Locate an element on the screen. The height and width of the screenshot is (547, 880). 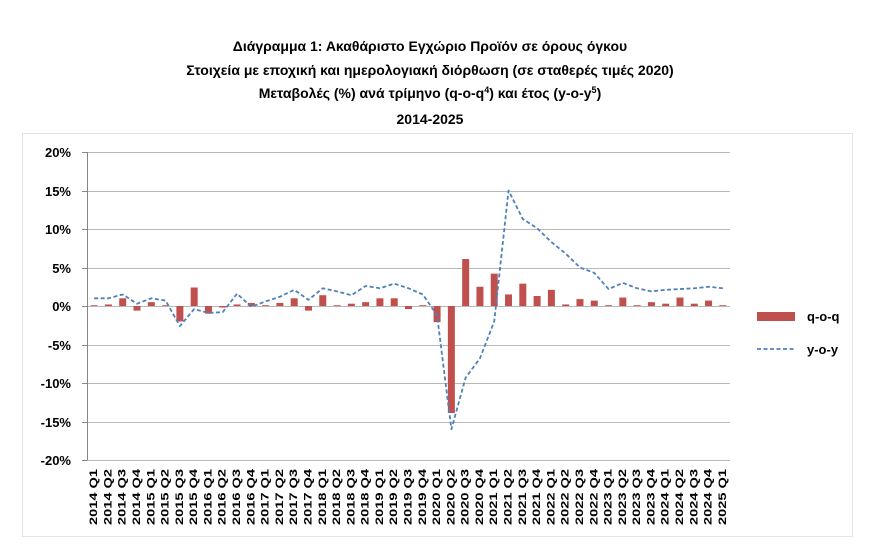
x-tick-label: 2017 Q1 is located at coordinates (266, 497).